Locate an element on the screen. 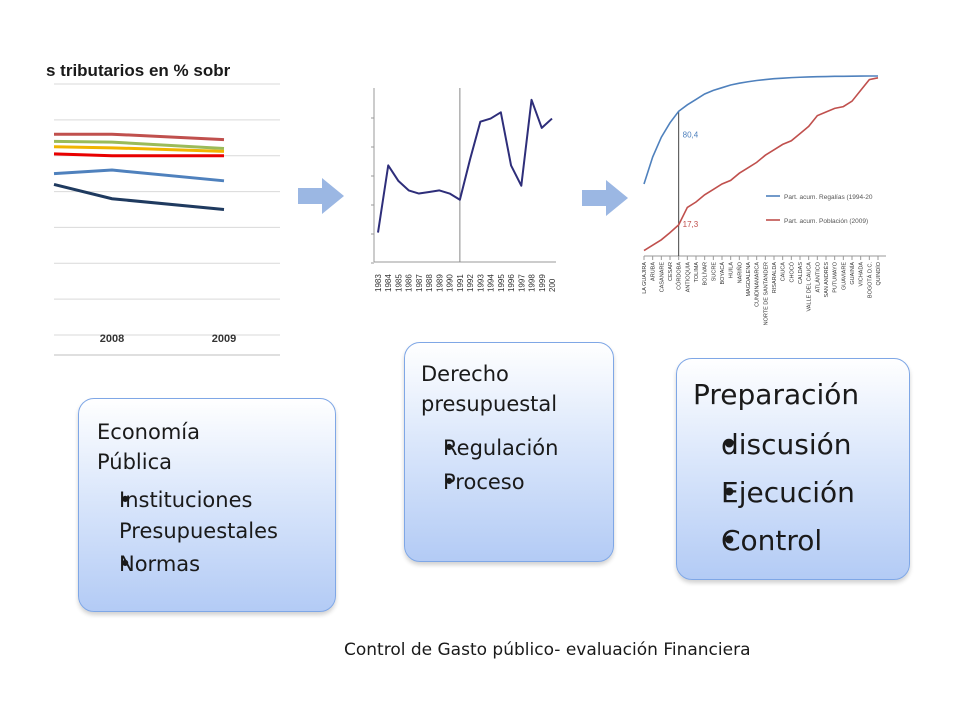  legend-entry: Part. acum. Población (2009) is located at coordinates (826, 221).